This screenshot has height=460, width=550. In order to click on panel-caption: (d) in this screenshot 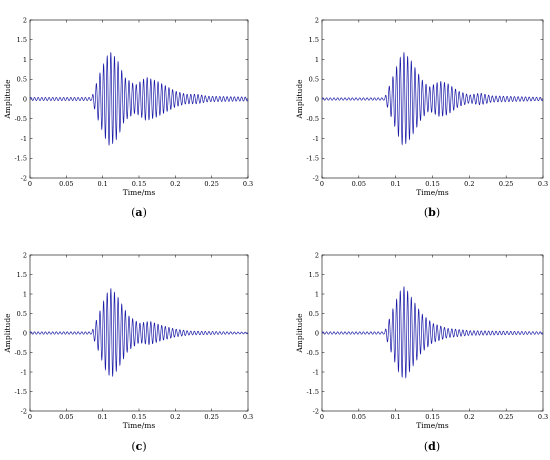, I will do `click(432, 446)`.